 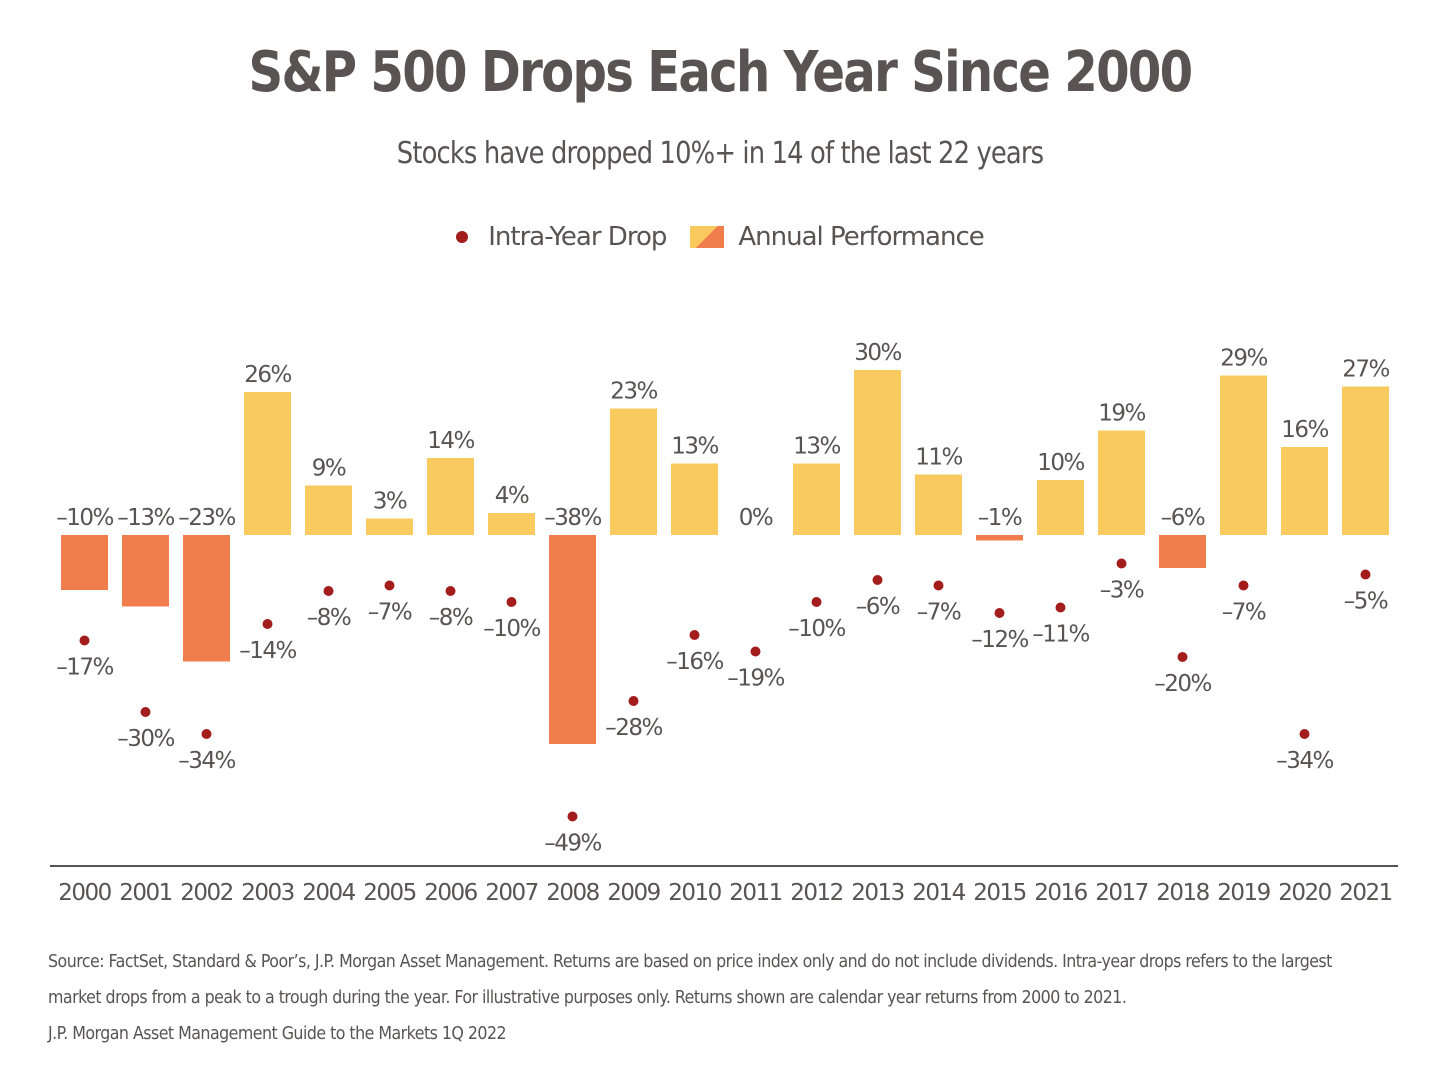 What do you see at coordinates (329, 618) in the screenshot?
I see `drop-label-2004: –8%` at bounding box center [329, 618].